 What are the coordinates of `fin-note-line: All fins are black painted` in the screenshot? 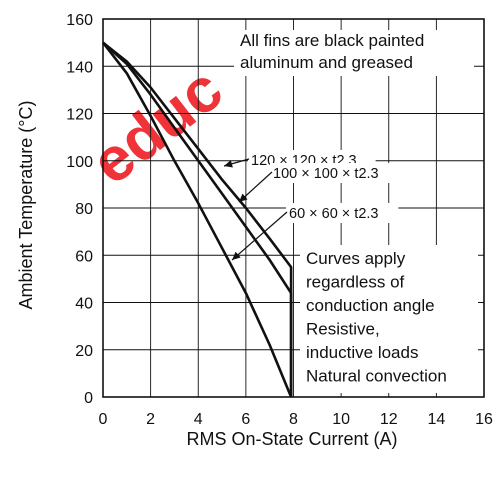 It's located at (332, 40).